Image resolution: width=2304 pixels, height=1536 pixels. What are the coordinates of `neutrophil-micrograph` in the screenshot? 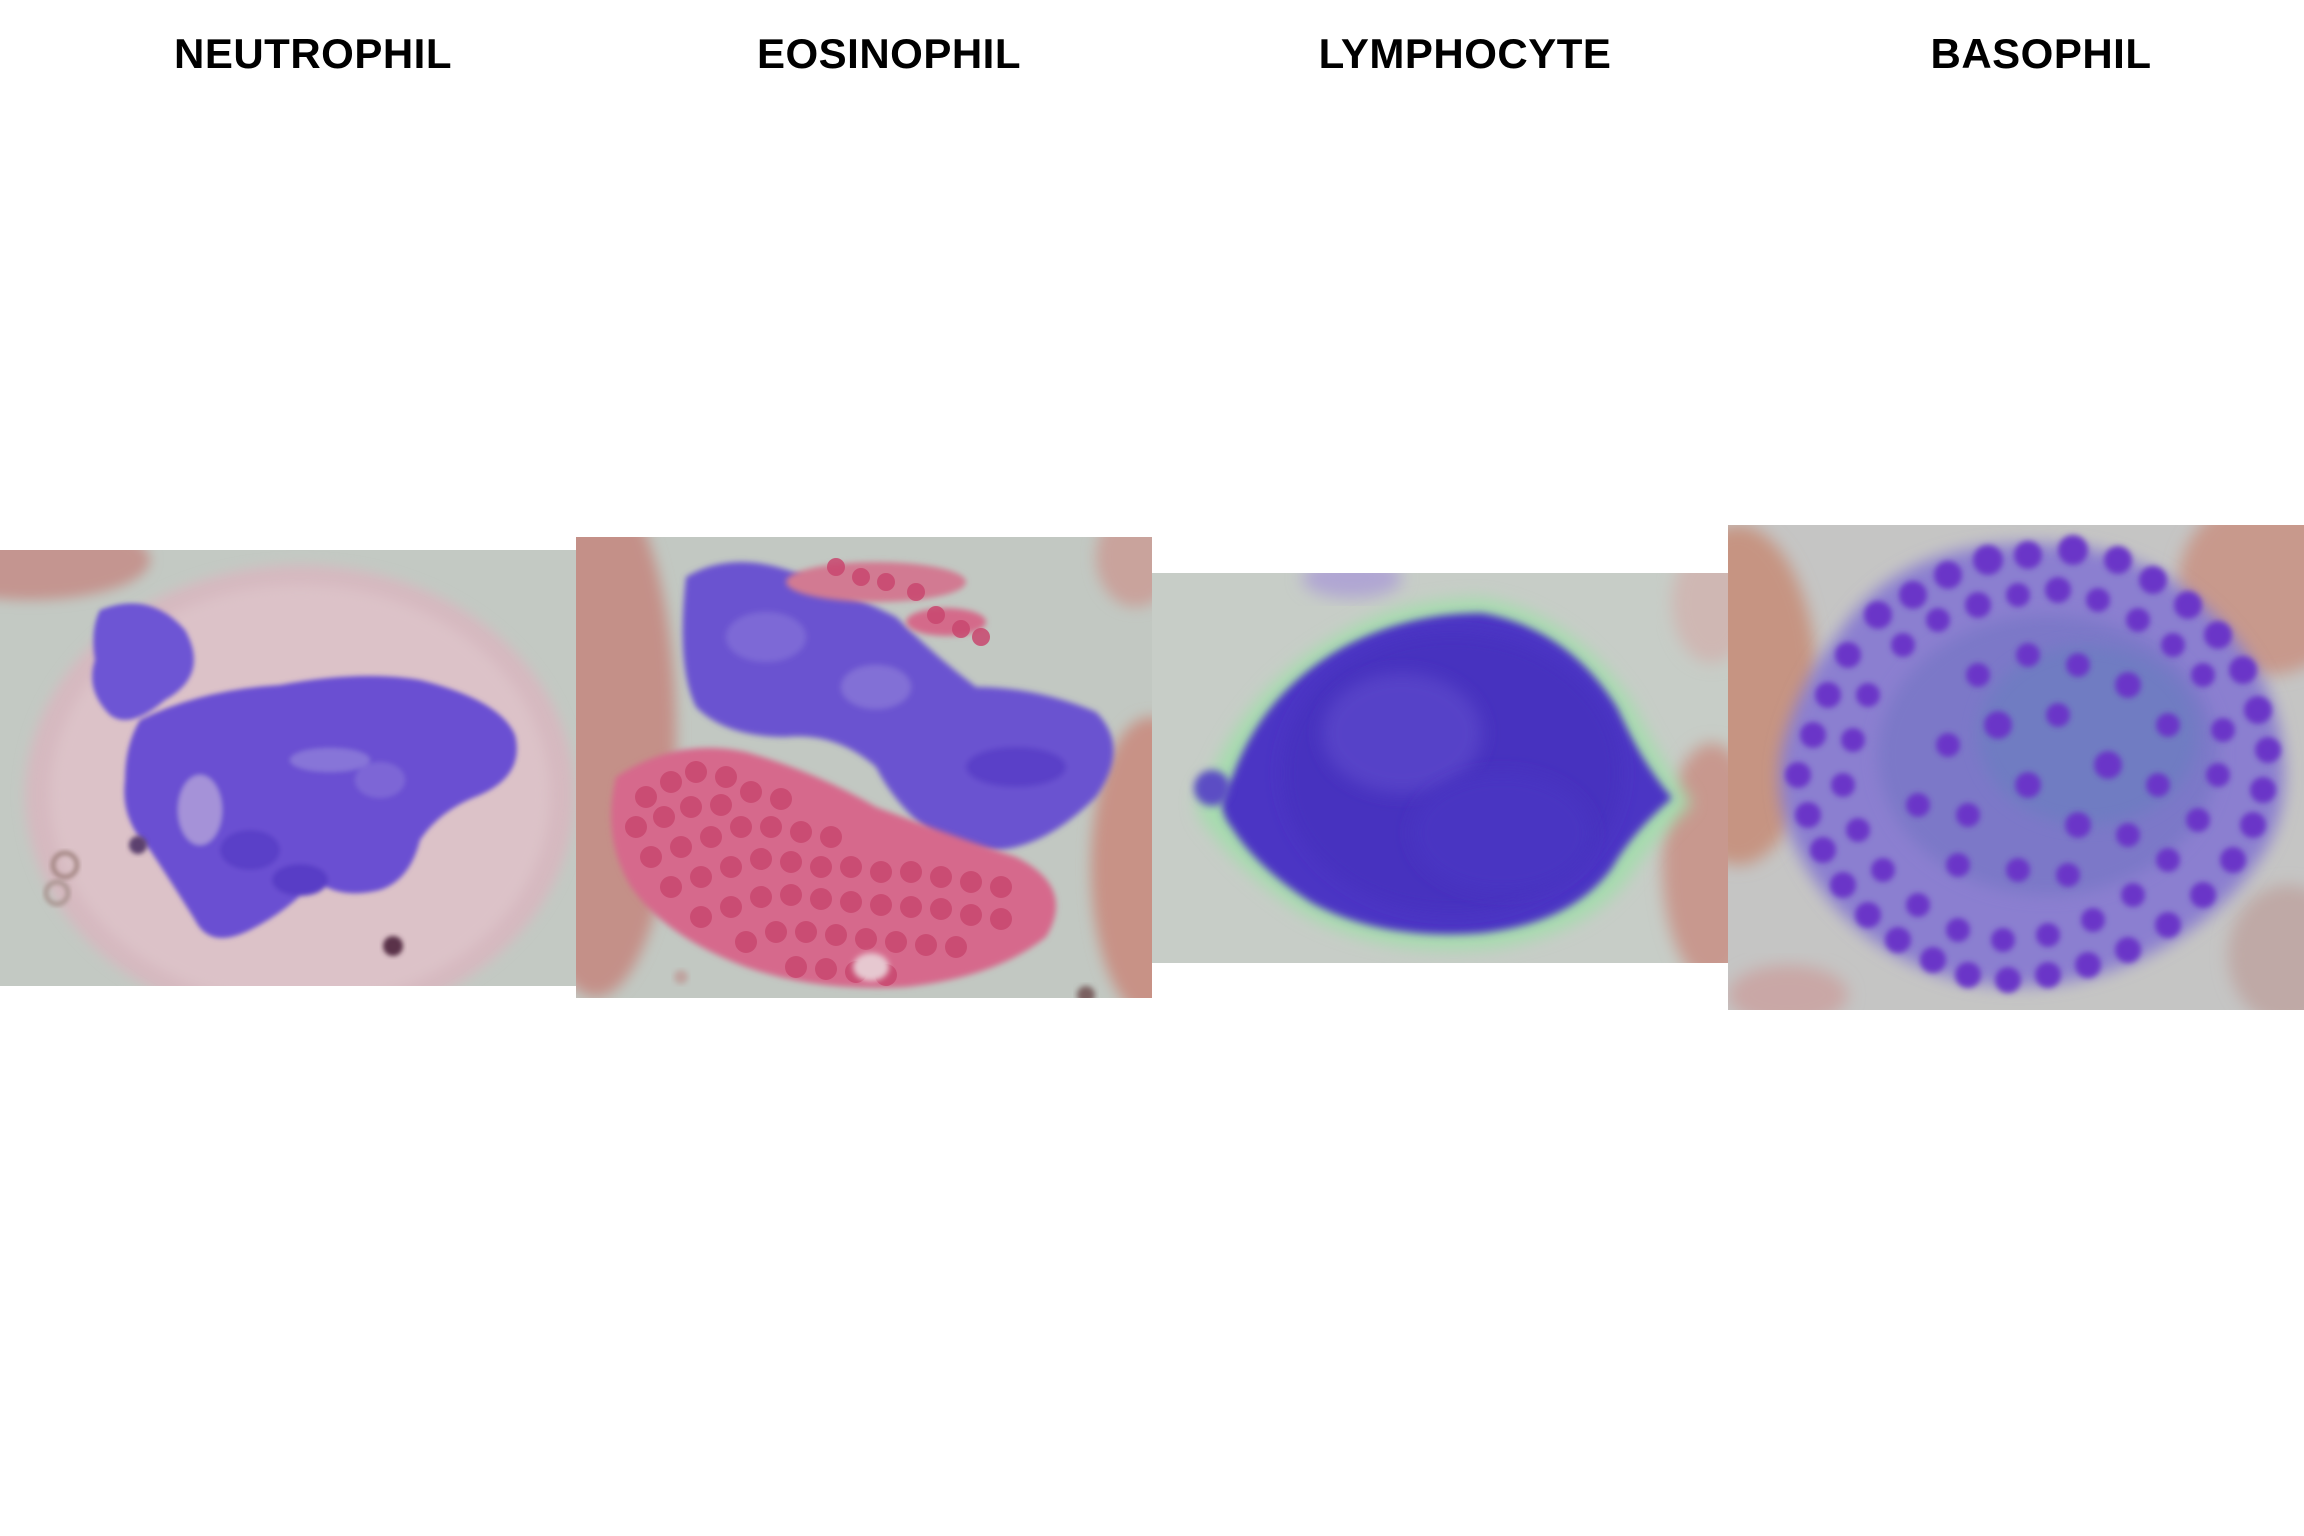 It's located at (288, 768).